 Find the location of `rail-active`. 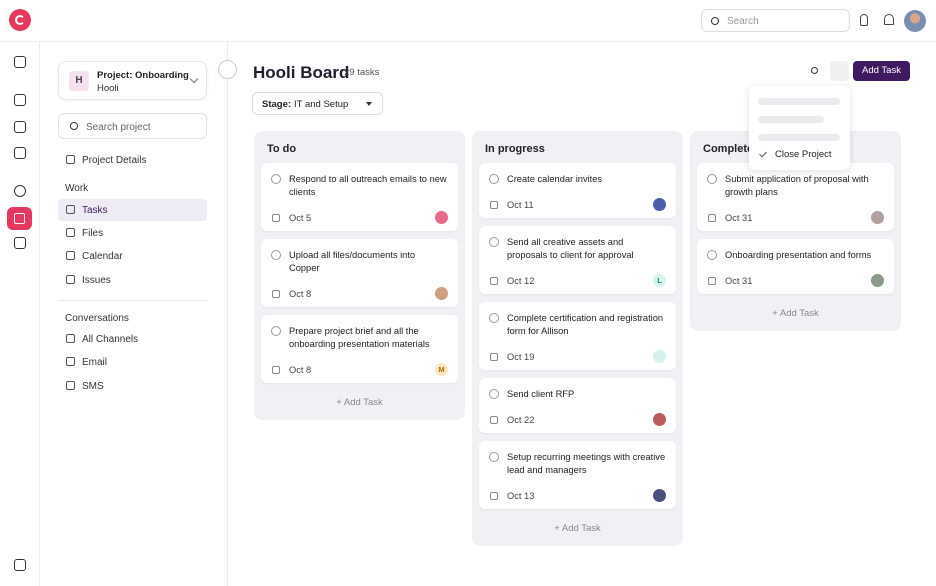

rail-active is located at coordinates (19, 218).